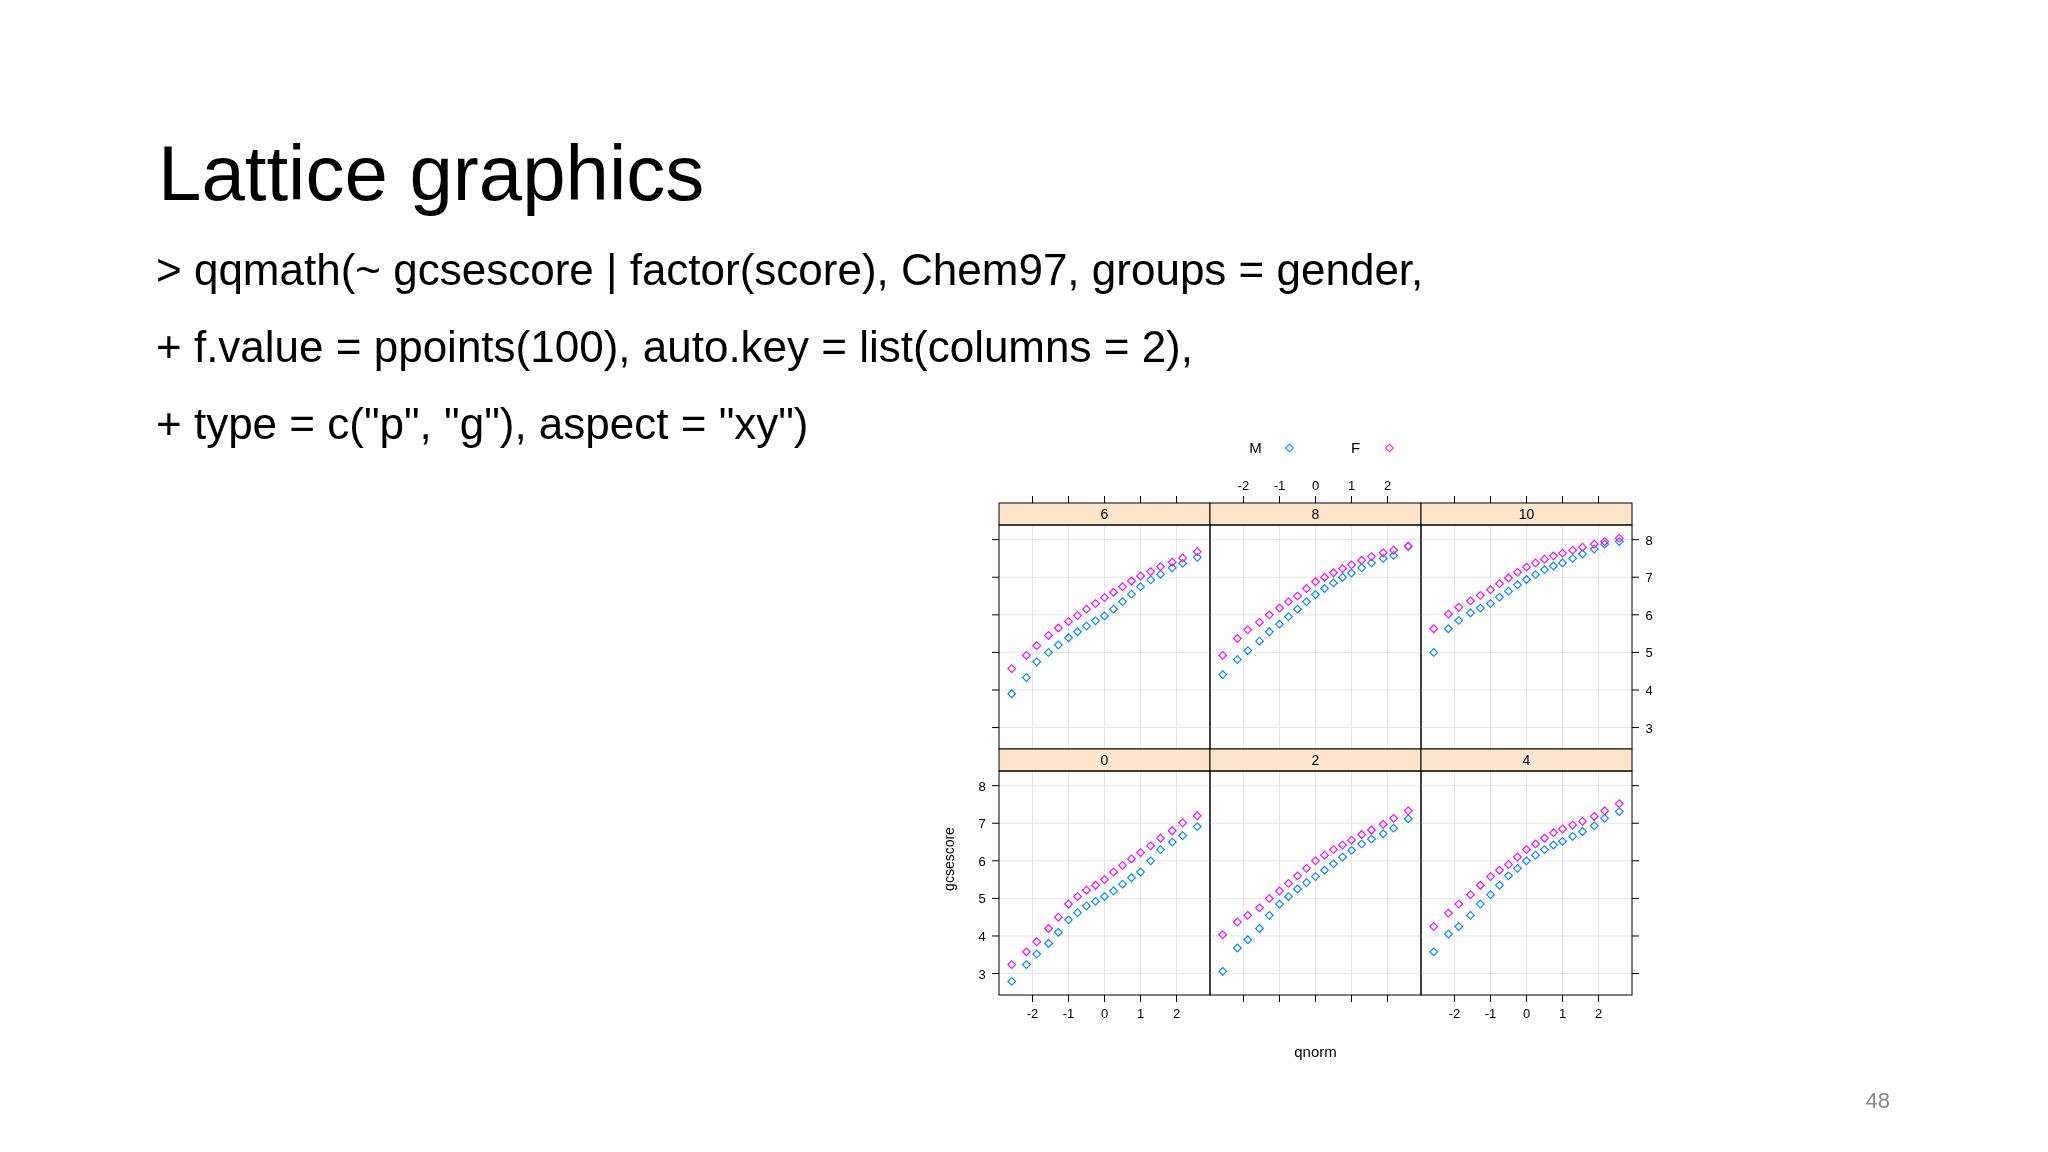 The height and width of the screenshot is (1152, 2048). Describe the element at coordinates (1649, 615) in the screenshot. I see `y-tick-label: 6` at that location.